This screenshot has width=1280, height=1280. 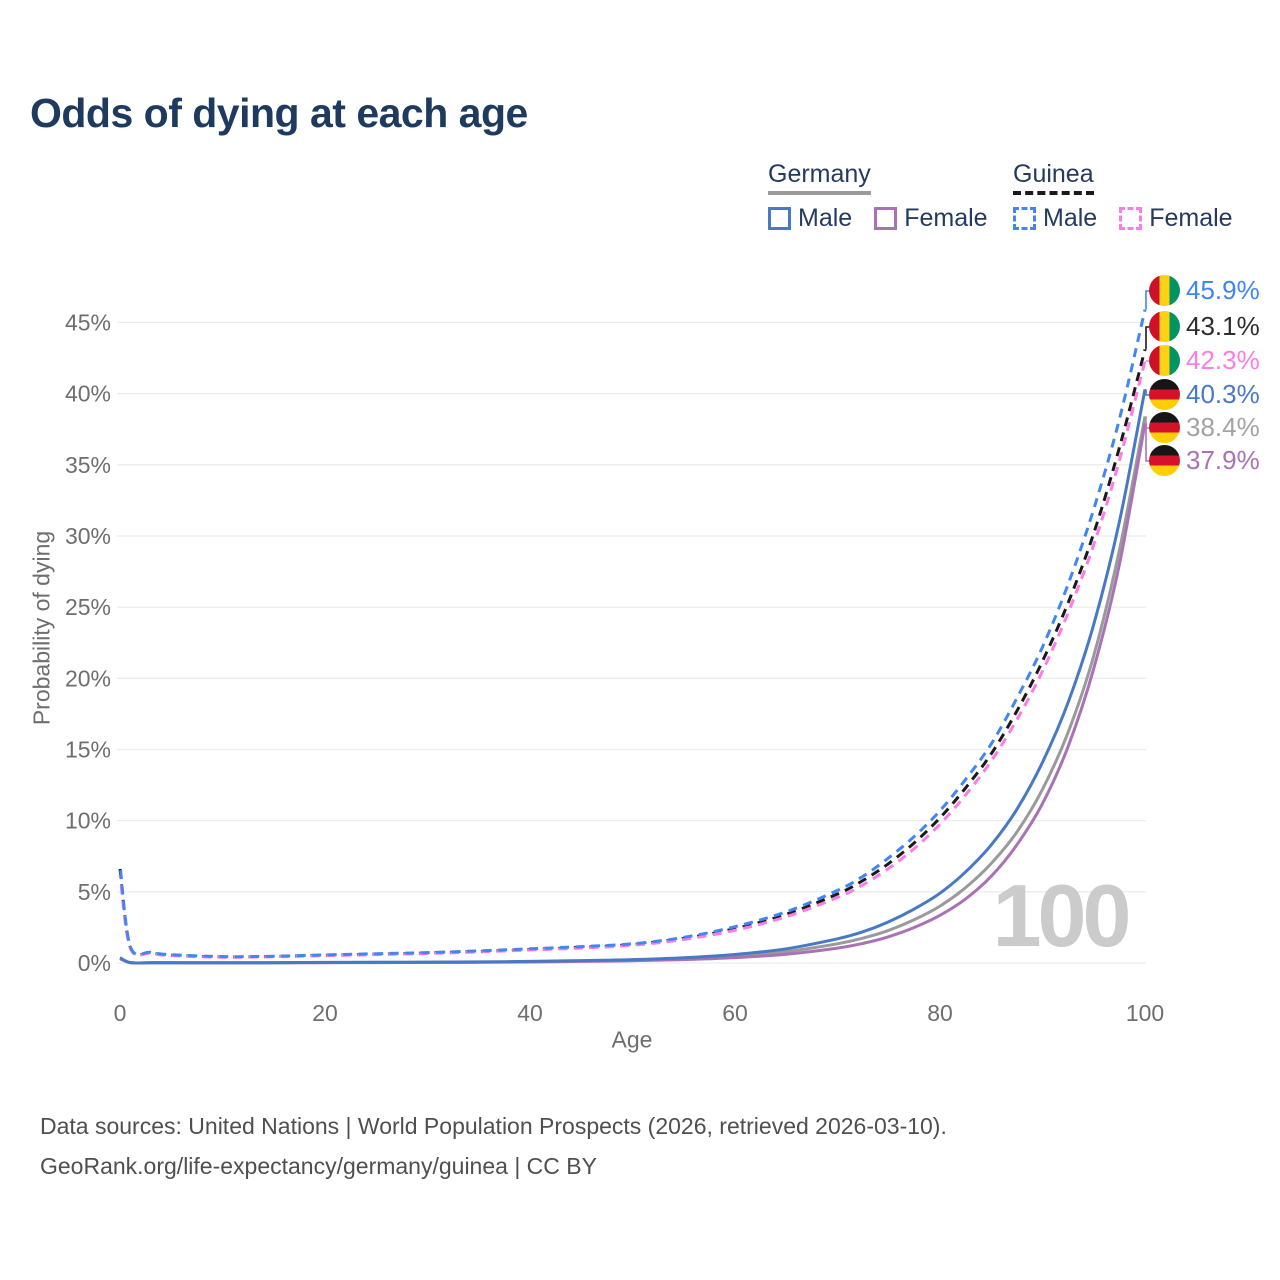 I want to click on end-value: 43.1%, so click(x=1223, y=326).